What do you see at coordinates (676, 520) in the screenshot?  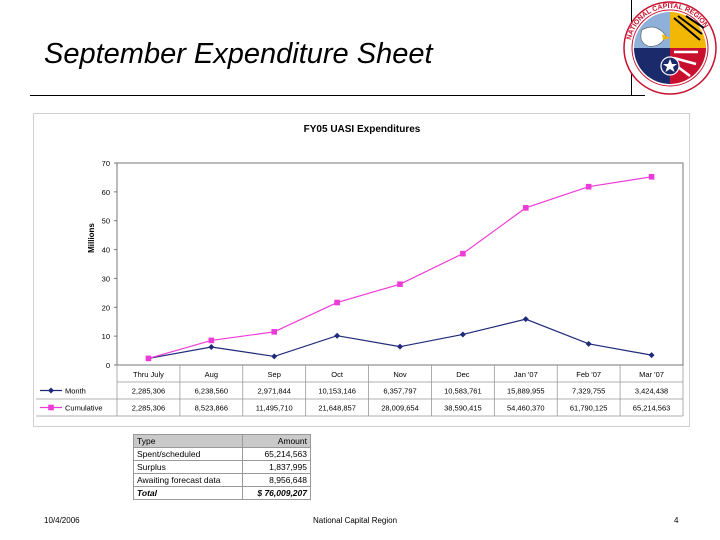 I see `page-number: 4` at bounding box center [676, 520].